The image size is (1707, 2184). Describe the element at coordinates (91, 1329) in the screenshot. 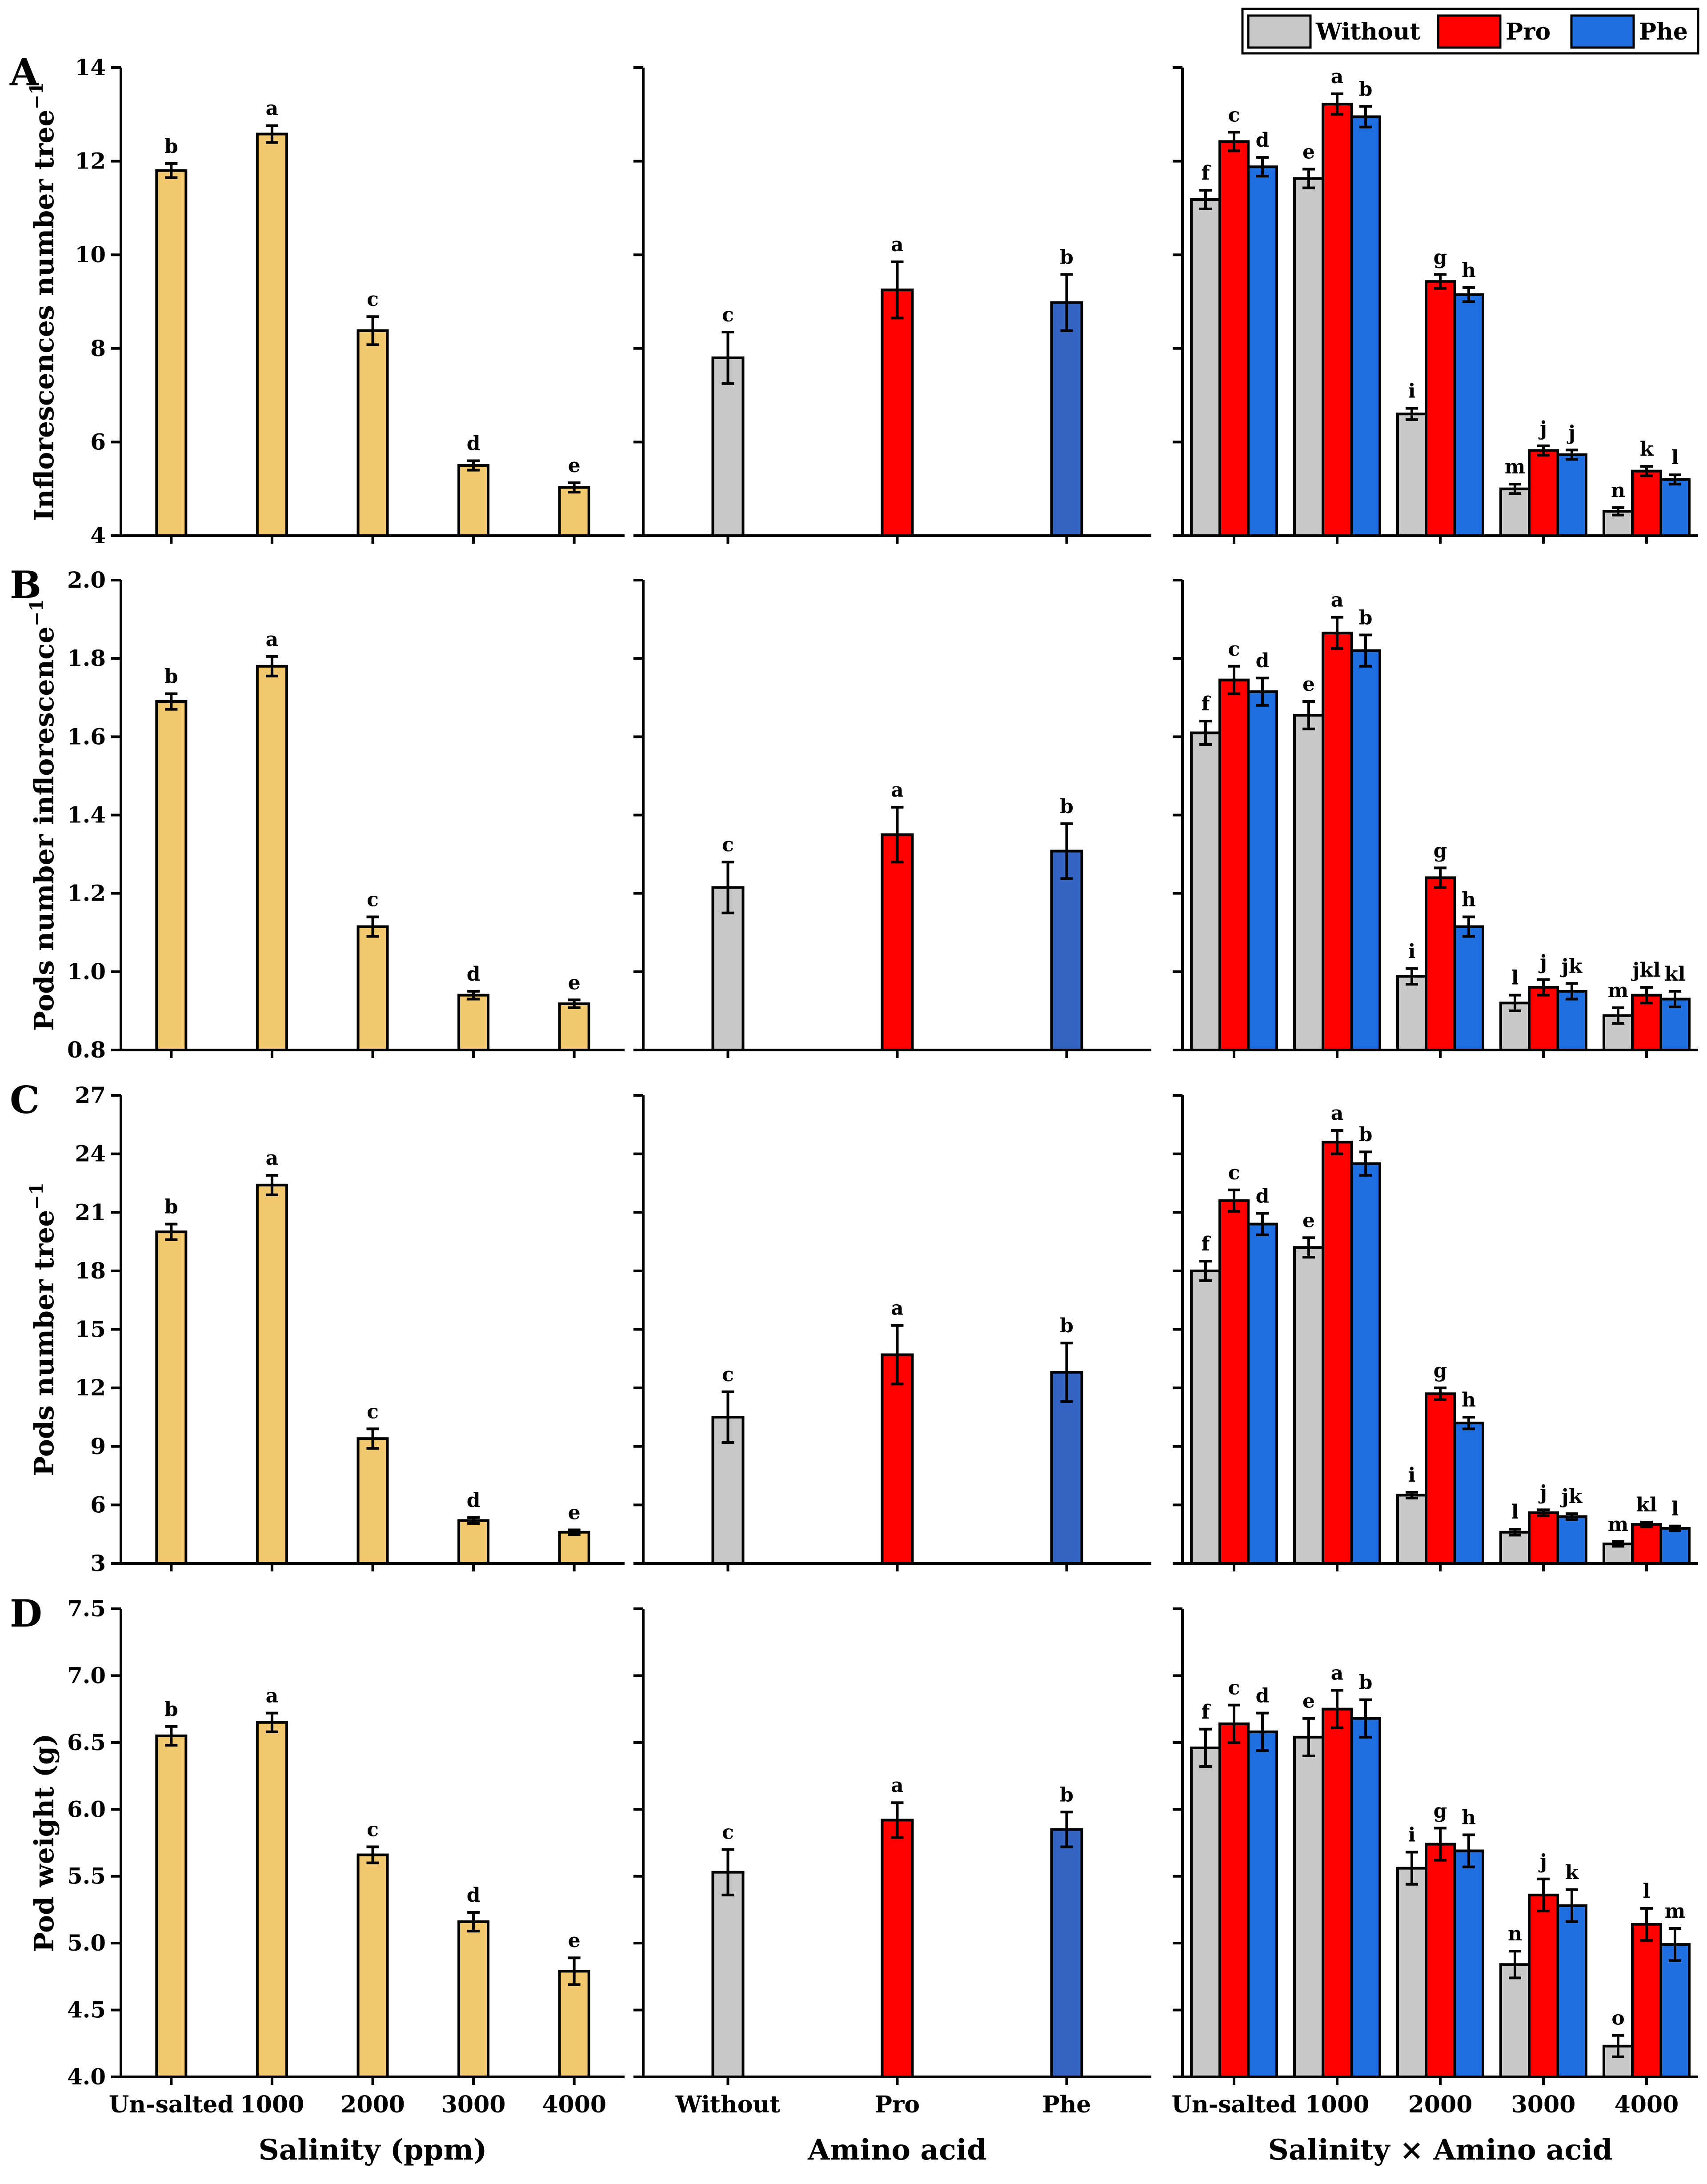

I see `y-tick-label: 15` at that location.